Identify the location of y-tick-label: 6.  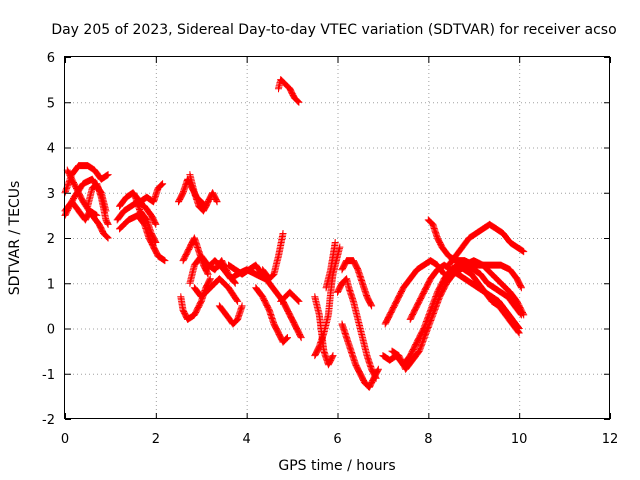
(51, 58).